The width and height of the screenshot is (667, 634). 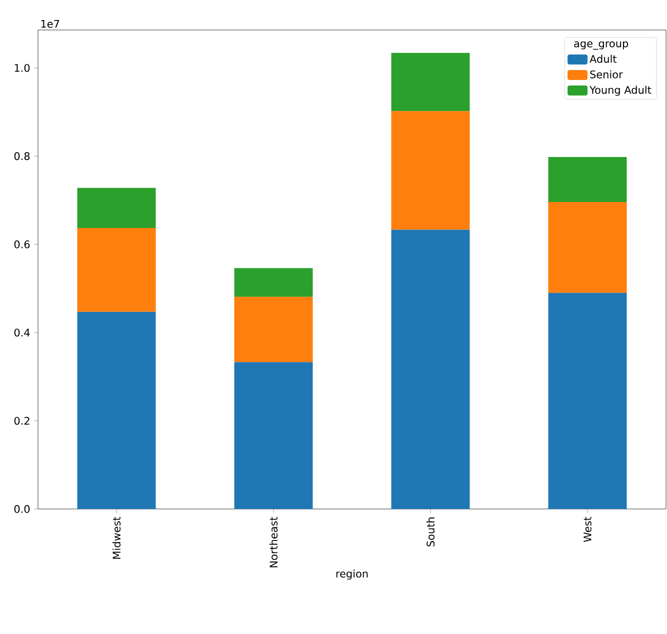 What do you see at coordinates (22, 68) in the screenshot?
I see `y-tick-label: 1.0` at bounding box center [22, 68].